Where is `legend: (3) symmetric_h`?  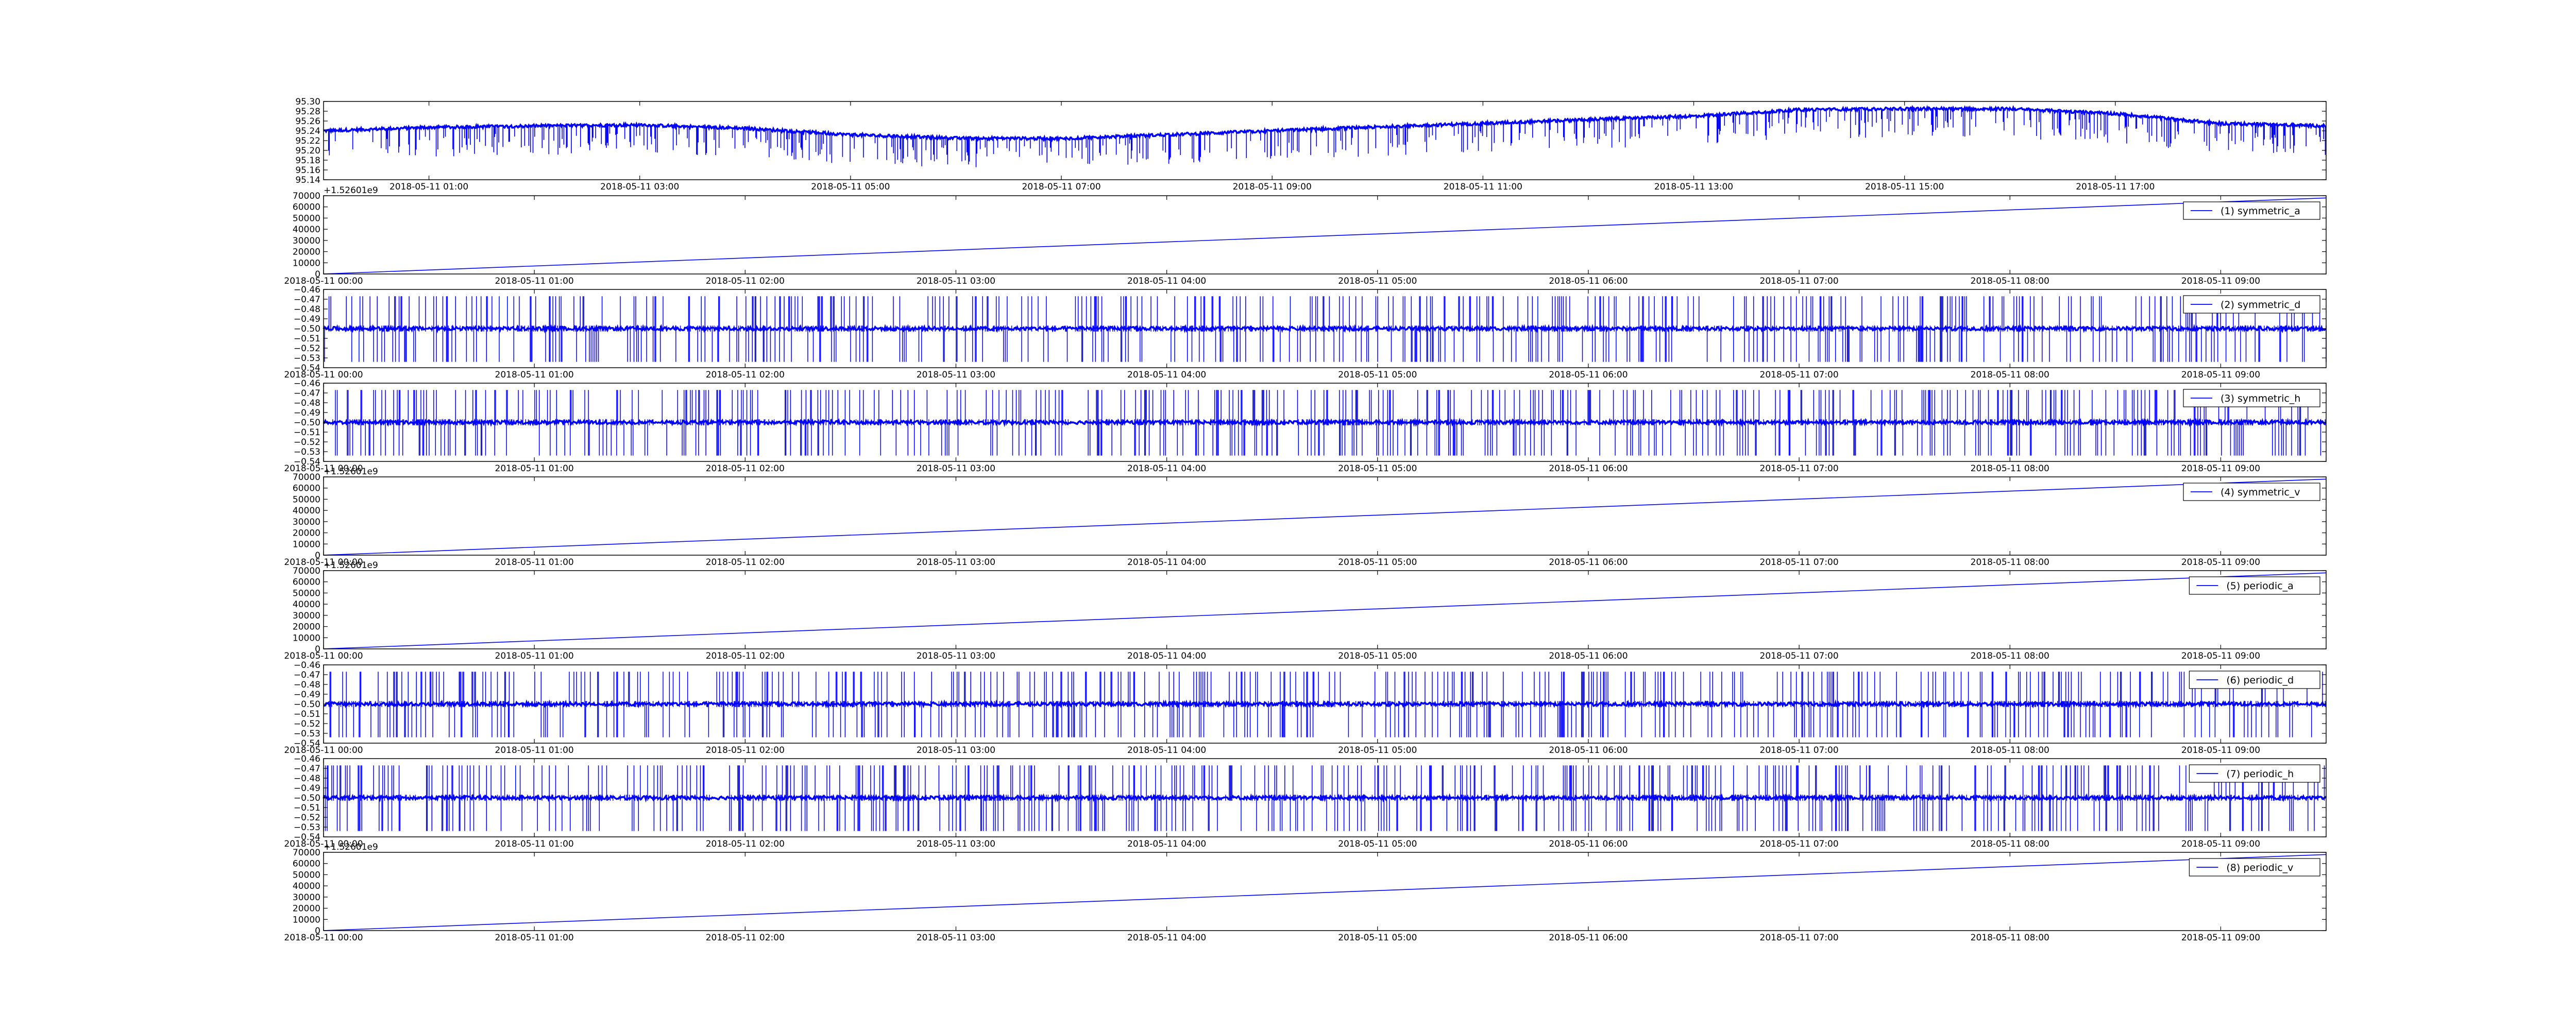
legend: (3) symmetric_h is located at coordinates (2251, 398).